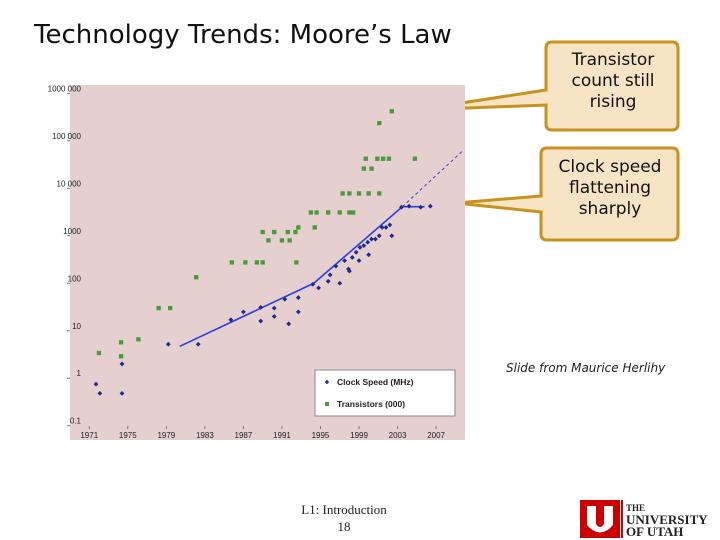 This screenshot has height=540, width=720. What do you see at coordinates (65, 88) in the screenshot?
I see `y-tick-label: 1000 000` at bounding box center [65, 88].